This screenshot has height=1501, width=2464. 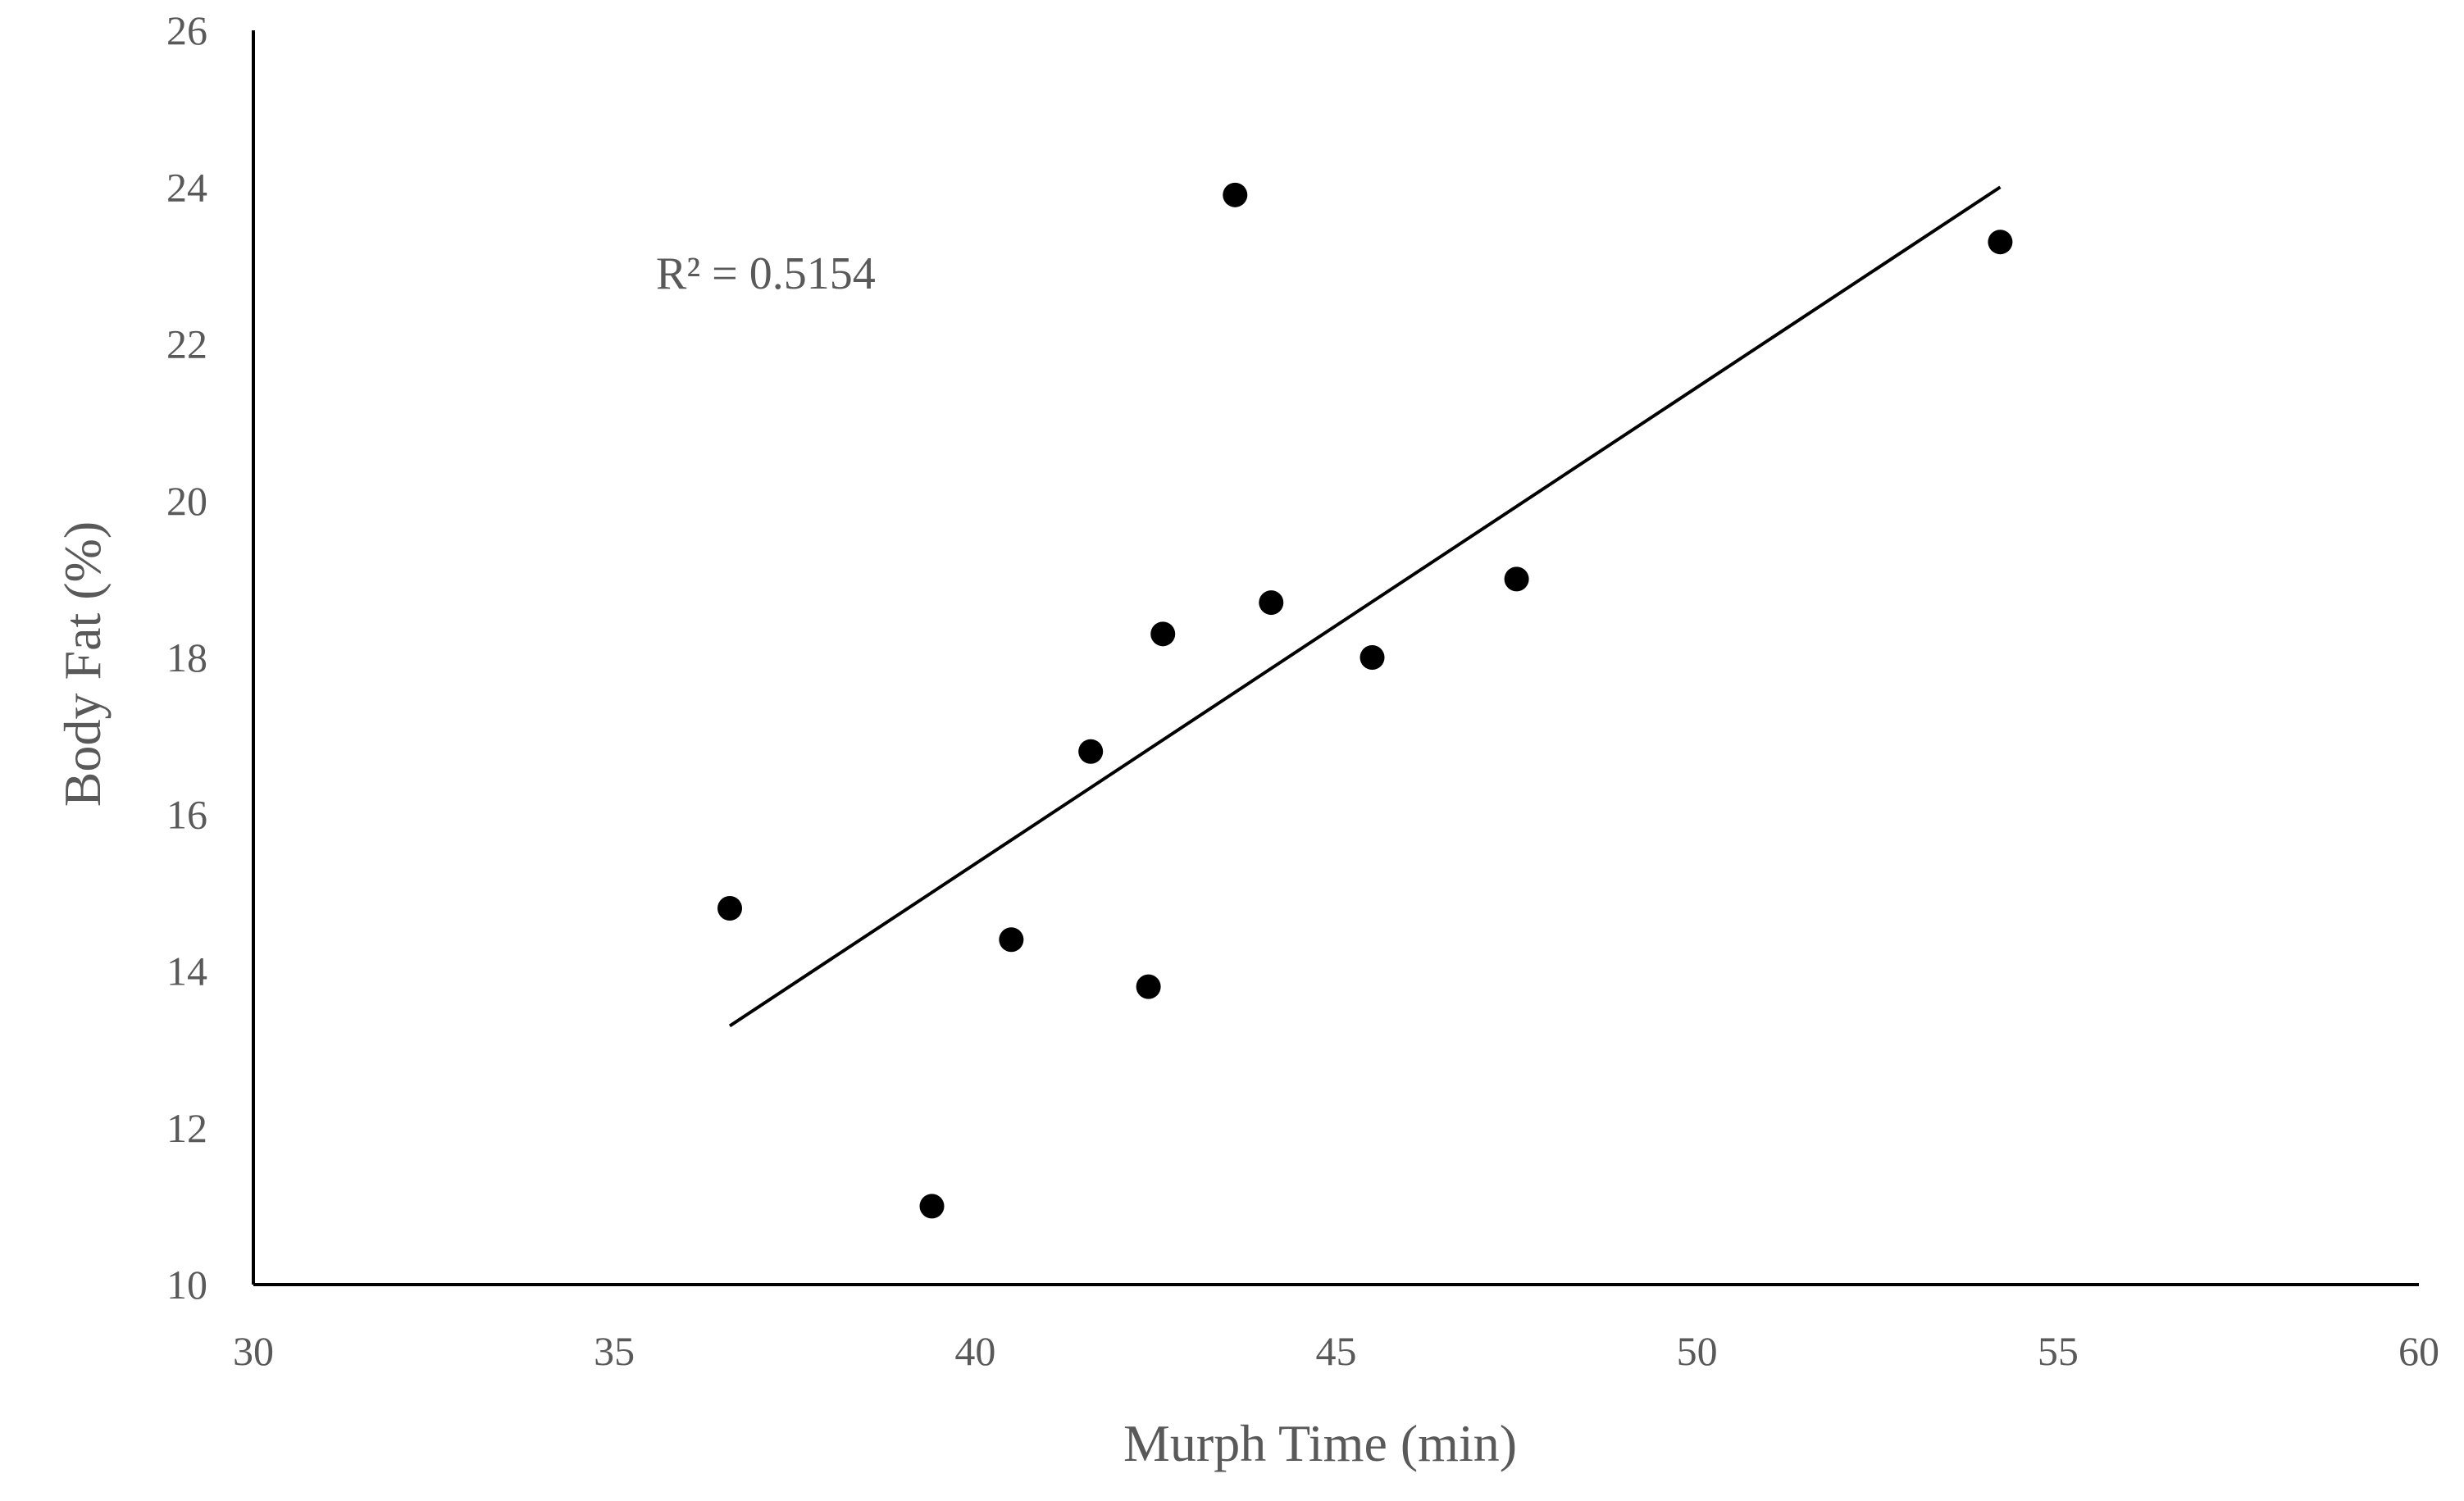 I want to click on y-tick-label: 20, so click(x=186, y=501).